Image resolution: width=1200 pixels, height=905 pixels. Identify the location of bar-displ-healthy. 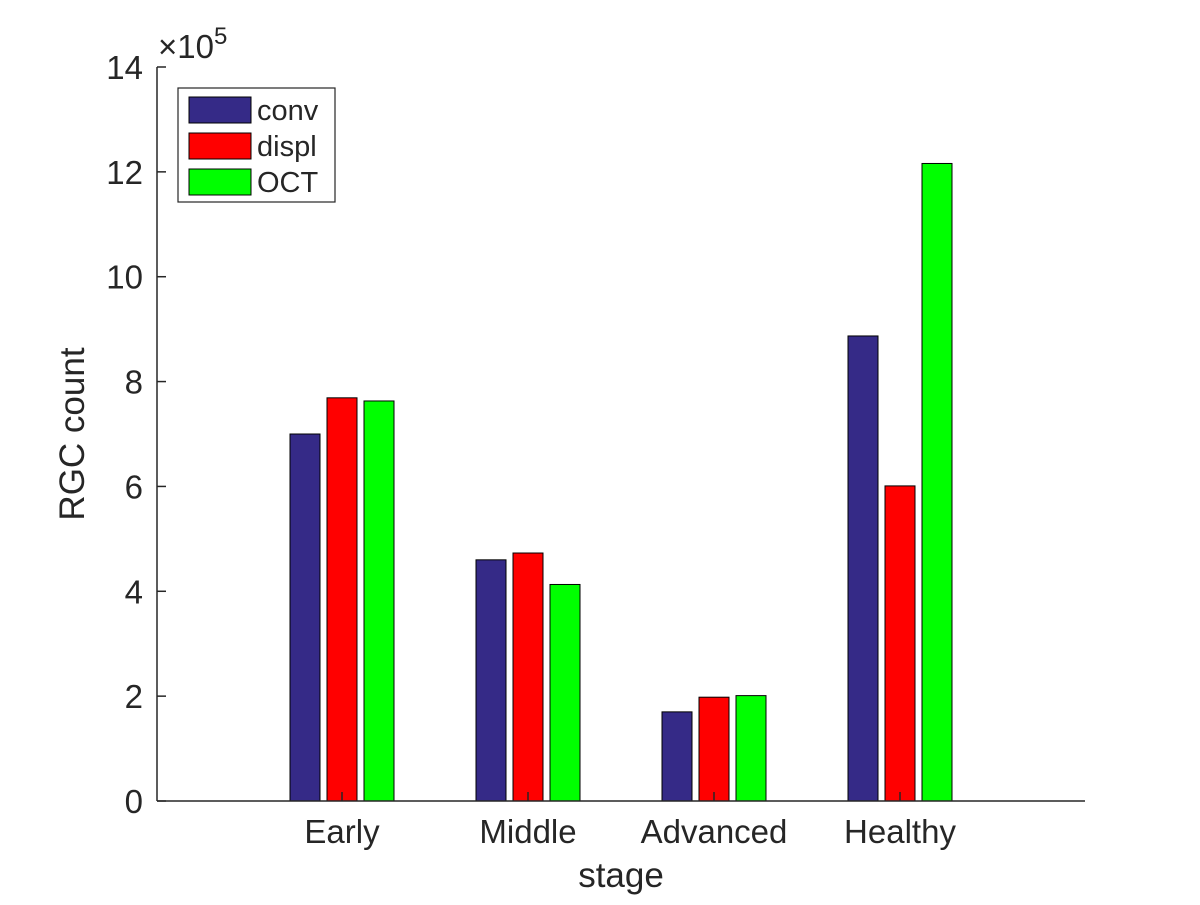
(900, 643).